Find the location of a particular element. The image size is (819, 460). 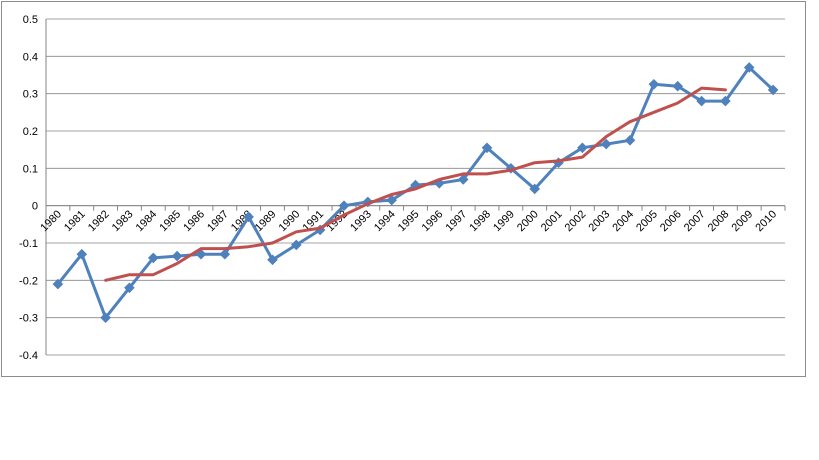

x-tick-label: 1995 is located at coordinates (409, 221).